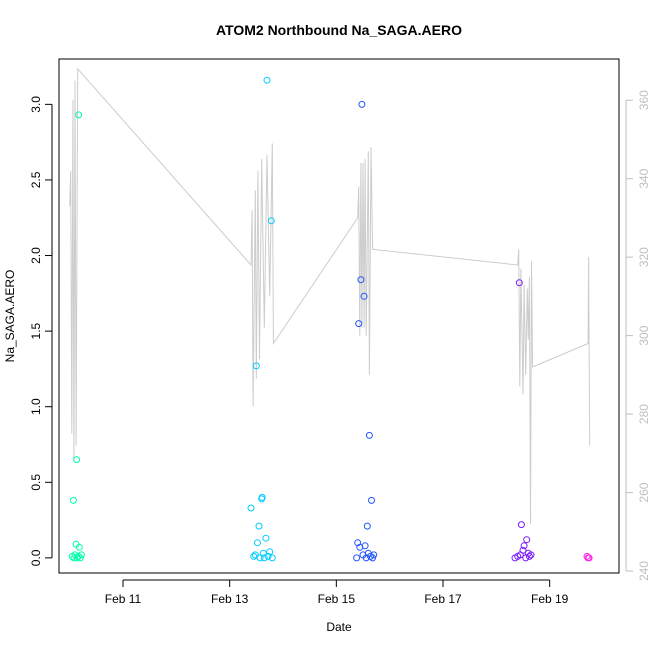  What do you see at coordinates (643, 571) in the screenshot?
I see `y2-tick-label: 240` at bounding box center [643, 571].